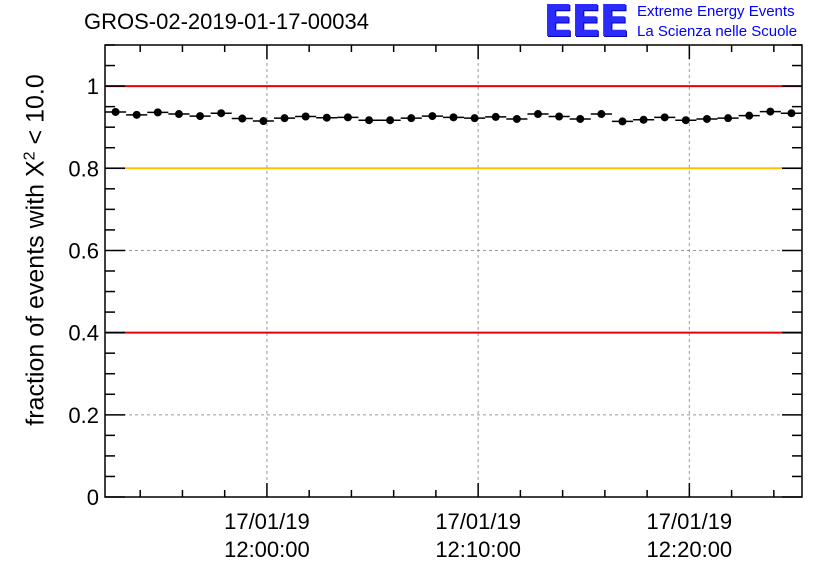 The width and height of the screenshot is (836, 572). What do you see at coordinates (35, 293) in the screenshot?
I see `y-axis-label-prefix: fraction of events with X` at bounding box center [35, 293].